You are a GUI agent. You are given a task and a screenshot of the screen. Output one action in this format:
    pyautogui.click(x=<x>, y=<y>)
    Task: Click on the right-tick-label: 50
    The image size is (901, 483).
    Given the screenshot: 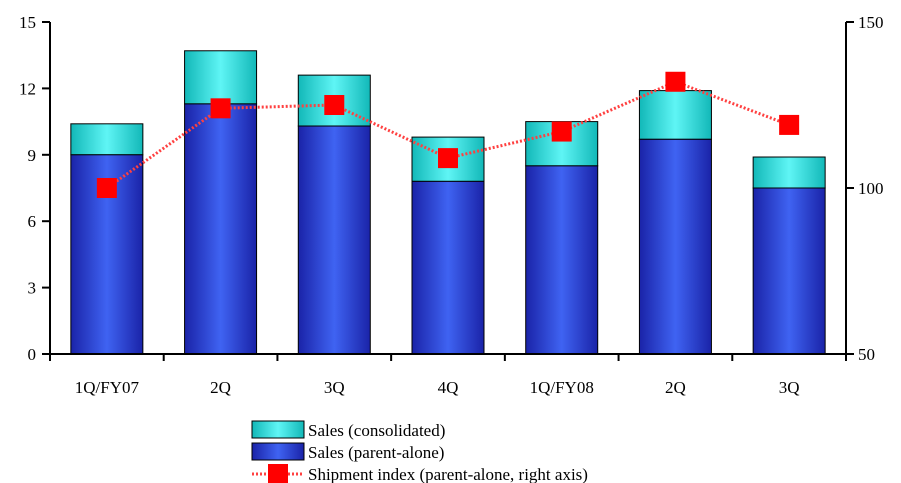 What is the action you would take?
    pyautogui.click(x=866, y=354)
    